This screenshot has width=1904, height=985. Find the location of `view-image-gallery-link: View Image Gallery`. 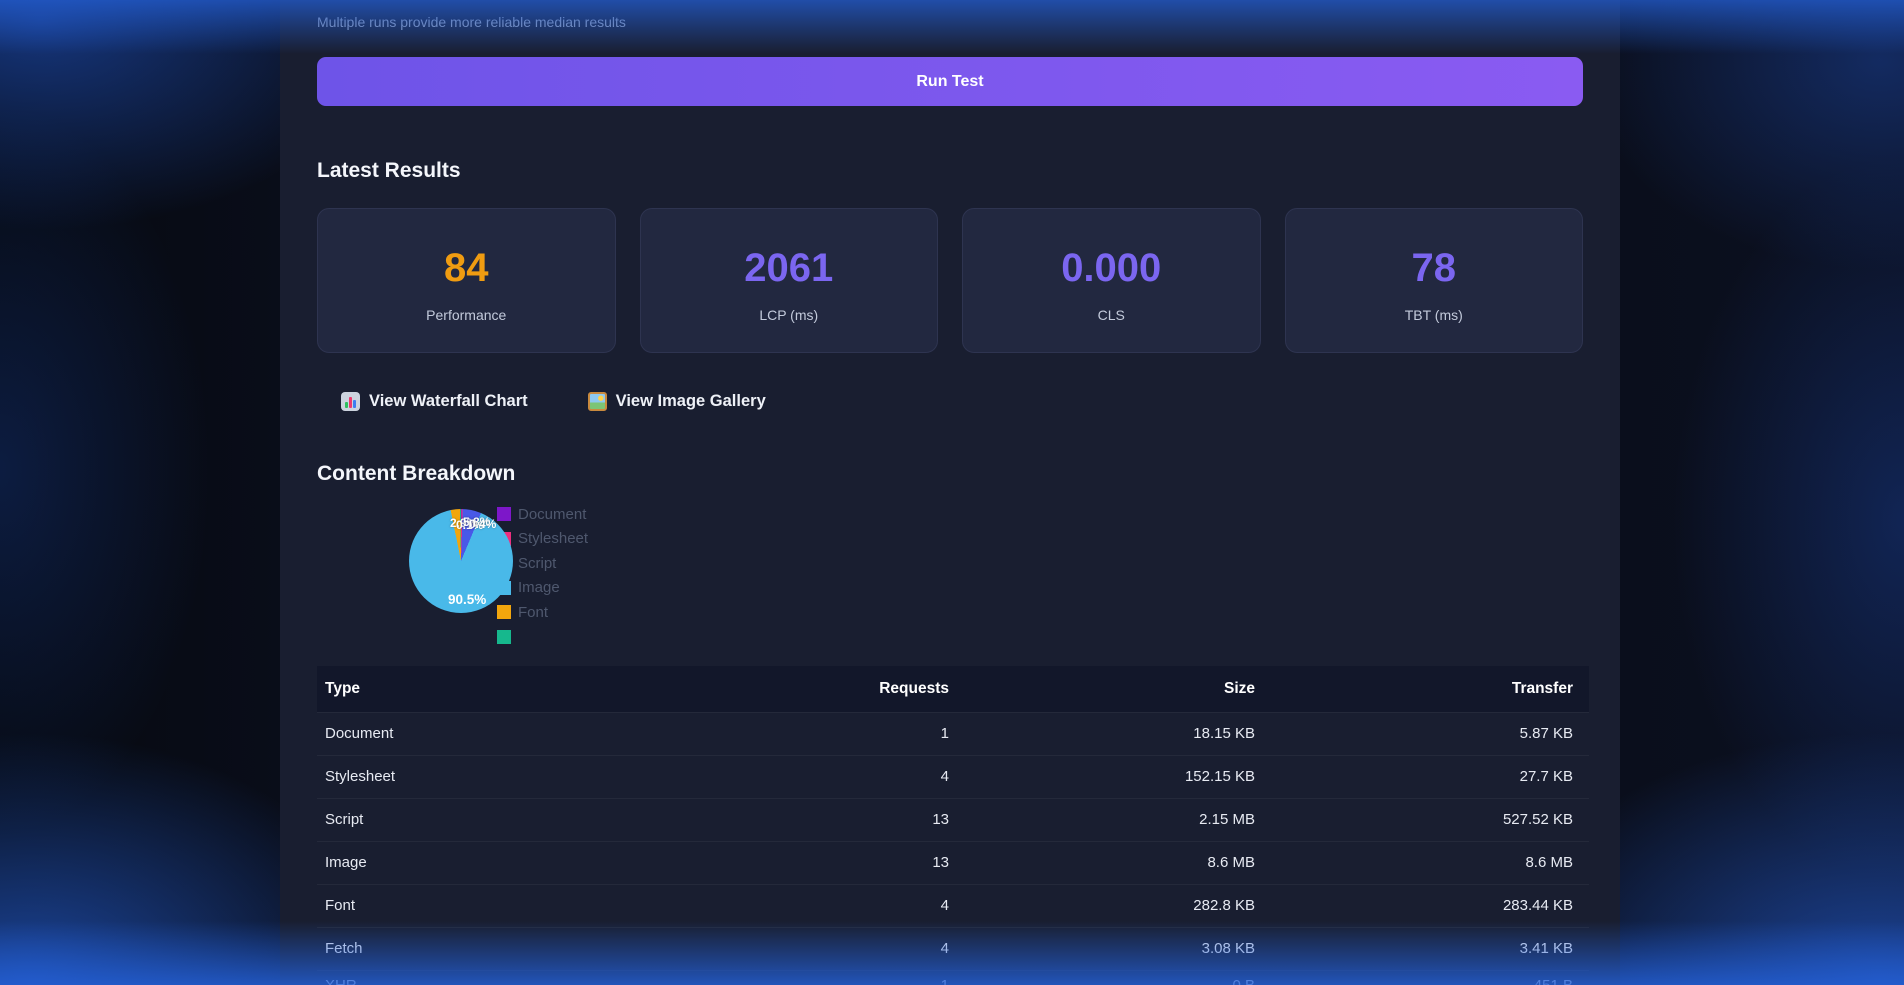

view-image-gallery-link: View Image Gallery is located at coordinates (676, 401).